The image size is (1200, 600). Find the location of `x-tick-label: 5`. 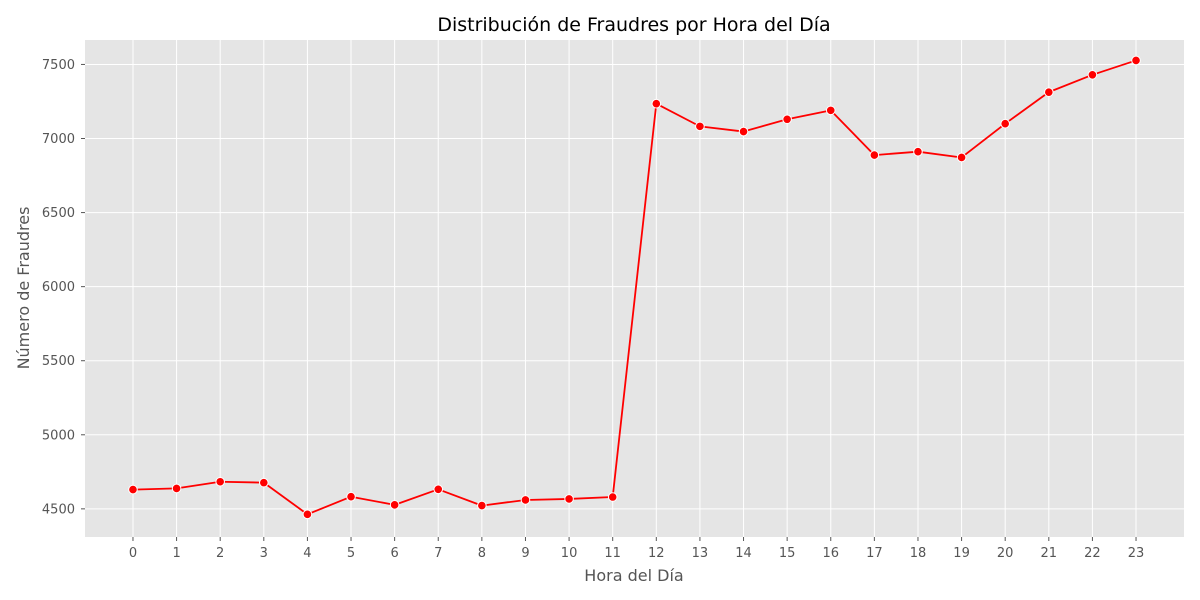

x-tick-label: 5 is located at coordinates (351, 553).